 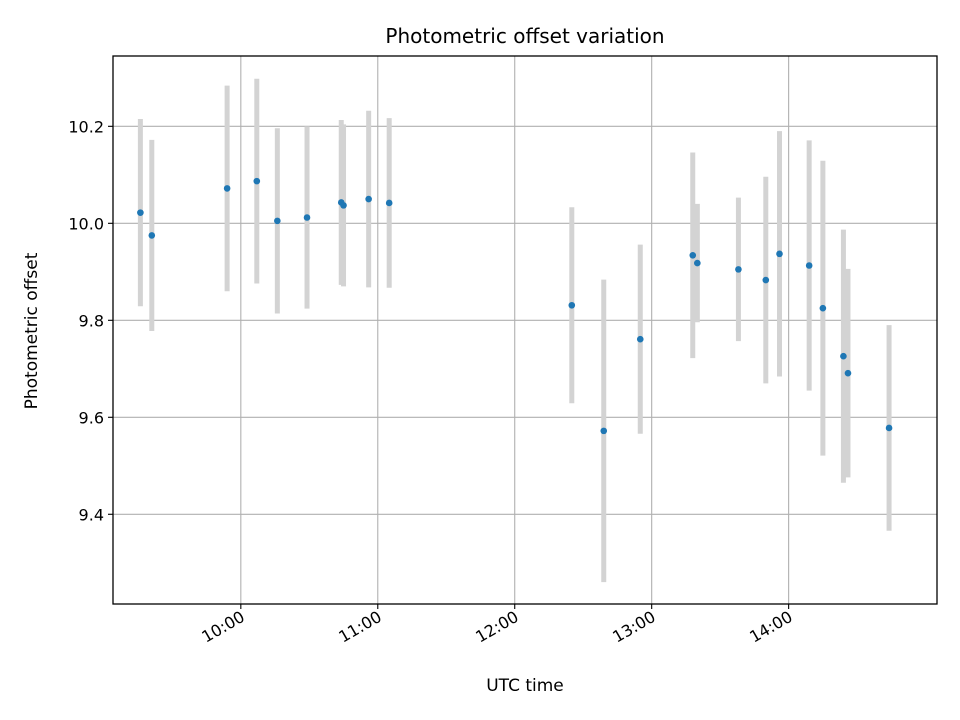 What do you see at coordinates (91, 417) in the screenshot?
I see `y-tick-label: 9.6` at bounding box center [91, 417].